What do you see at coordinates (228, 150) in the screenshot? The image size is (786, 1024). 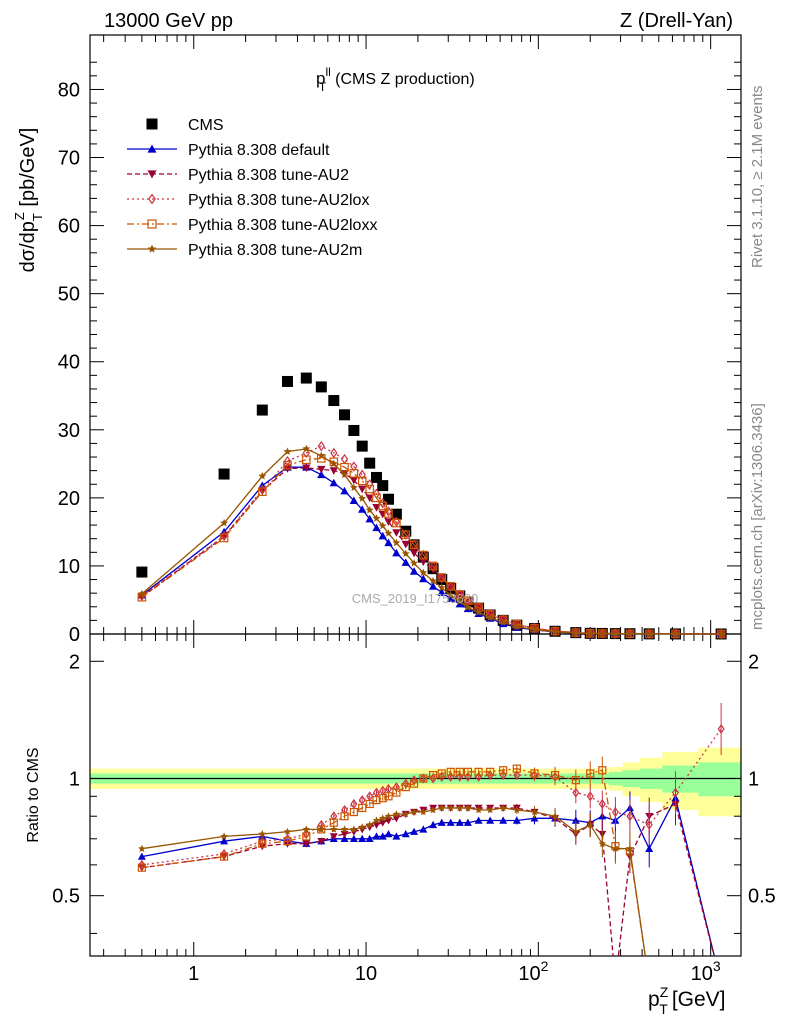 I see `legend-entry-1: Pythia 8.308 default` at bounding box center [228, 150].